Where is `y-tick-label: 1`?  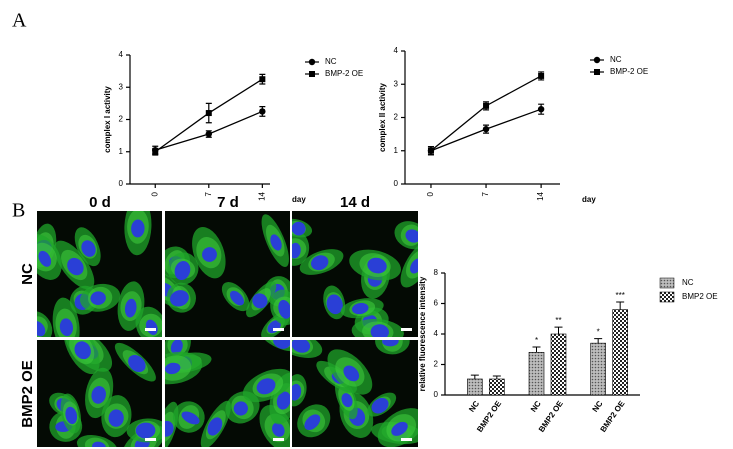
y-tick-label: 1 is located at coordinates (396, 150).